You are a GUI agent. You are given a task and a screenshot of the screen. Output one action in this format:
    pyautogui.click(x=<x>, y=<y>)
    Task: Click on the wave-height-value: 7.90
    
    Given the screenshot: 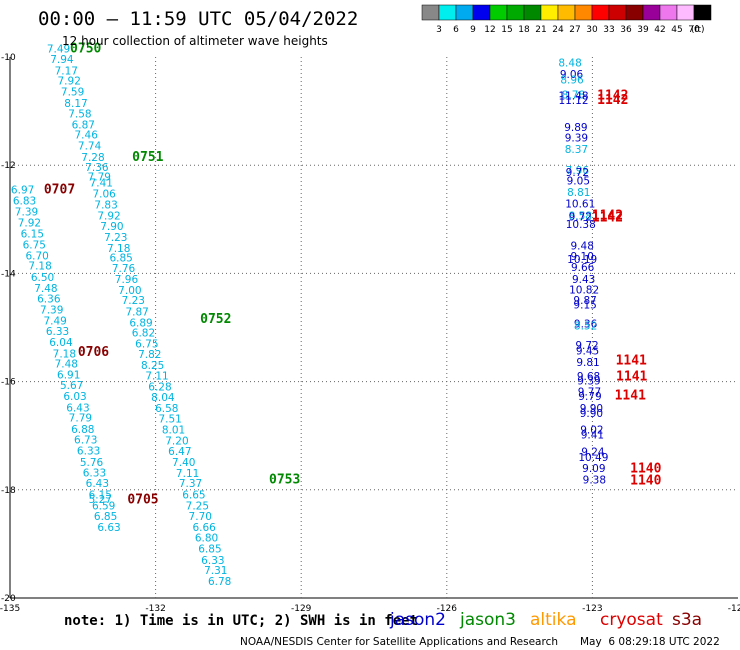 What is the action you would take?
    pyautogui.click(x=111, y=227)
    